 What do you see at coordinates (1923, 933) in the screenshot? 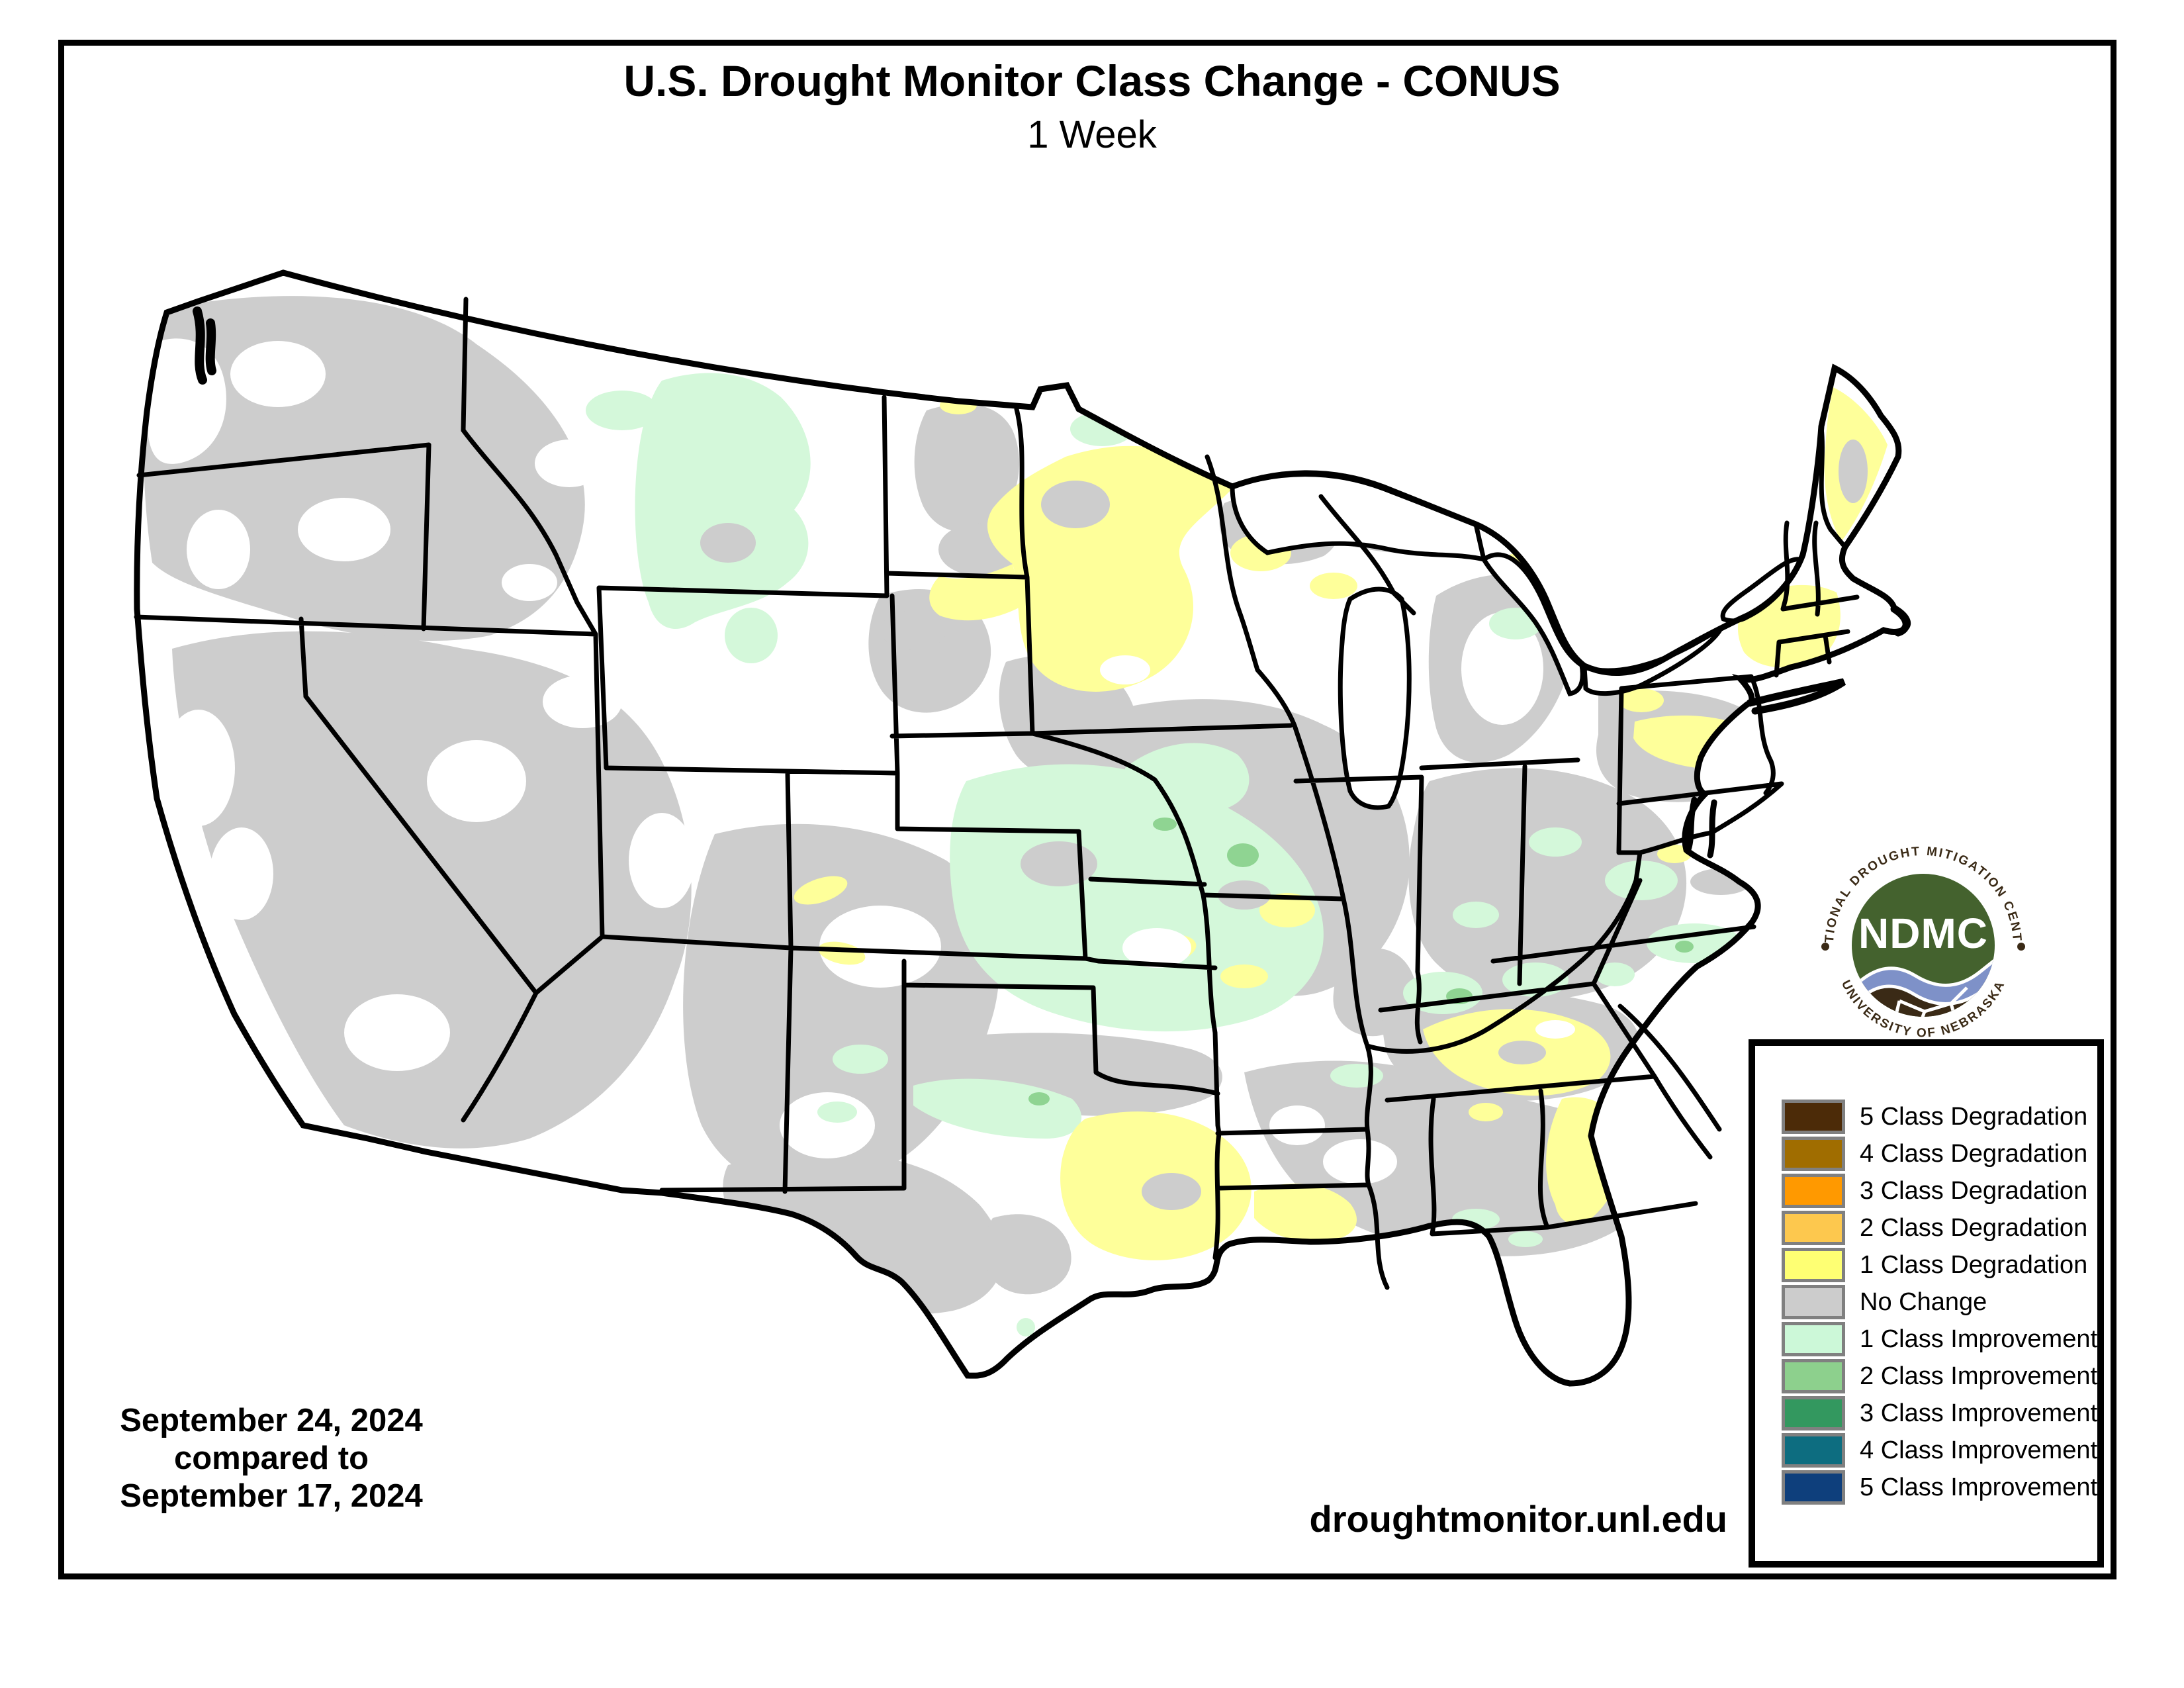
I see `logo-acronym: NDMC` at bounding box center [1923, 933].